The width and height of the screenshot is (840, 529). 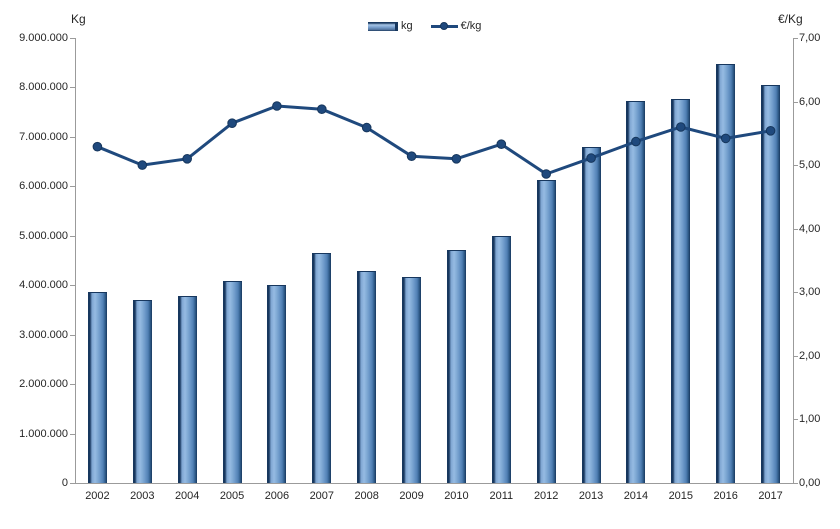 I want to click on bar-2011, so click(x=501, y=359).